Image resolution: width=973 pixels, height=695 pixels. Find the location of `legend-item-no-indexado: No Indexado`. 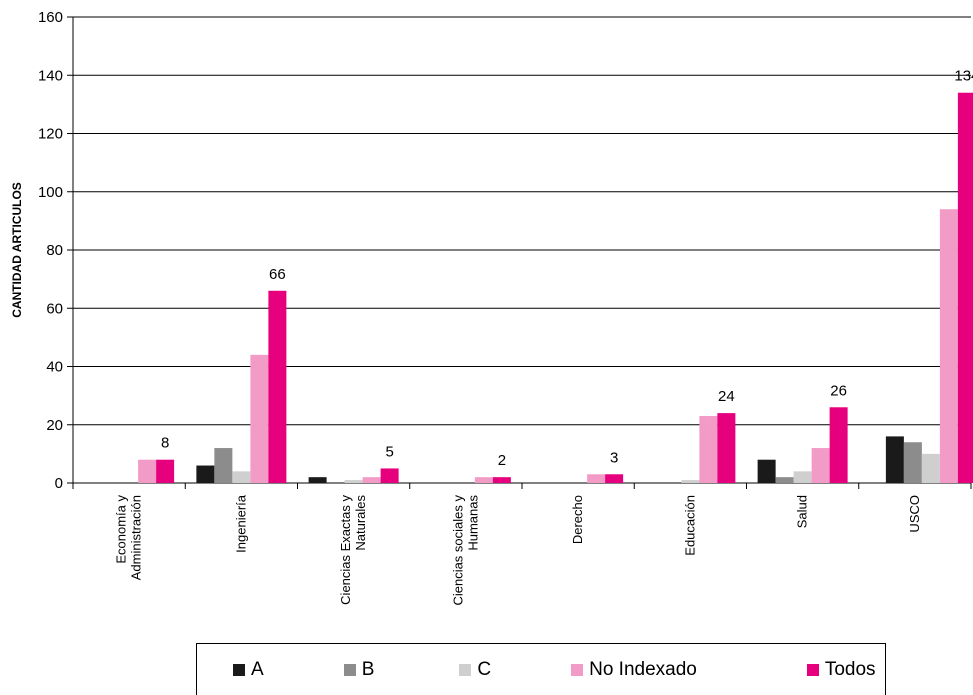

legend-item-no-indexado: No Indexado is located at coordinates (634, 670).